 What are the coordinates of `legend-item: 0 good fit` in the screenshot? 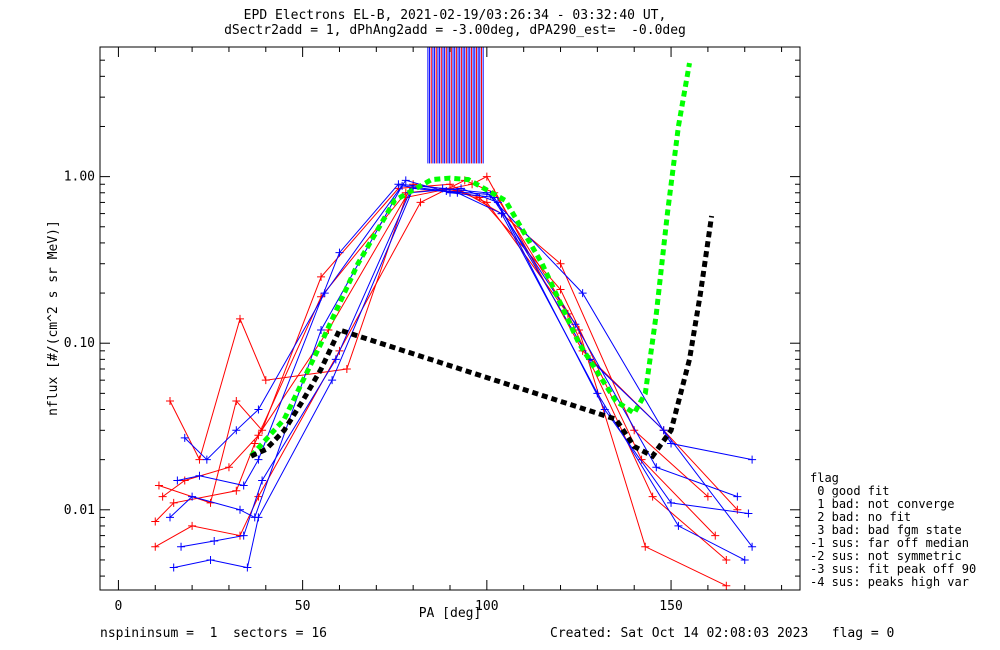 It's located at (850, 491).